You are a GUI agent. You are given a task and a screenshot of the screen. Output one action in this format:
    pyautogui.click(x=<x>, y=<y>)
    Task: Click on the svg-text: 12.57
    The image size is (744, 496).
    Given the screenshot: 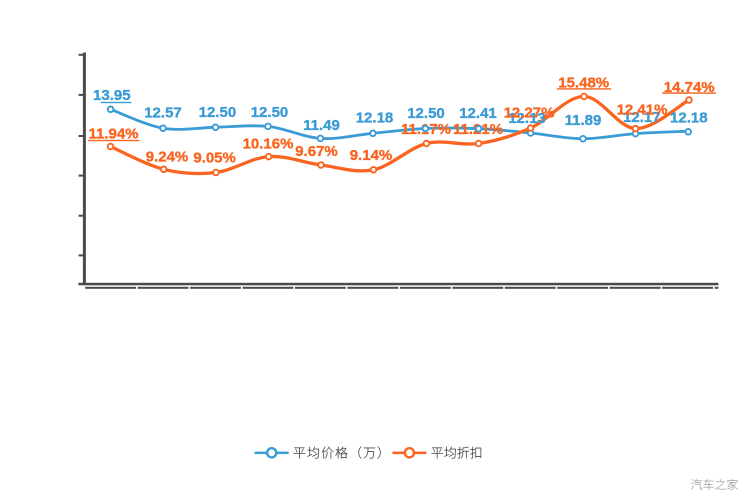 What is the action you would take?
    pyautogui.click(x=163, y=113)
    